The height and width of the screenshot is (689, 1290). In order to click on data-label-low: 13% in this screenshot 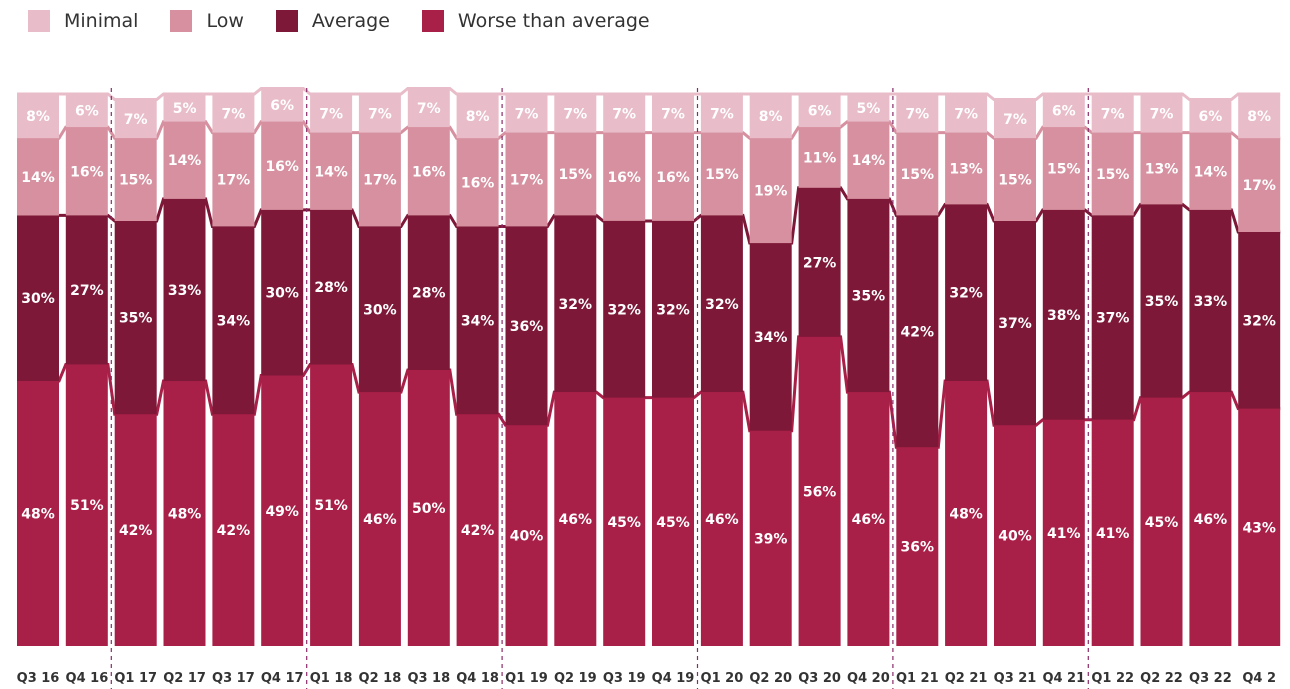, I will do `click(1162, 170)`.